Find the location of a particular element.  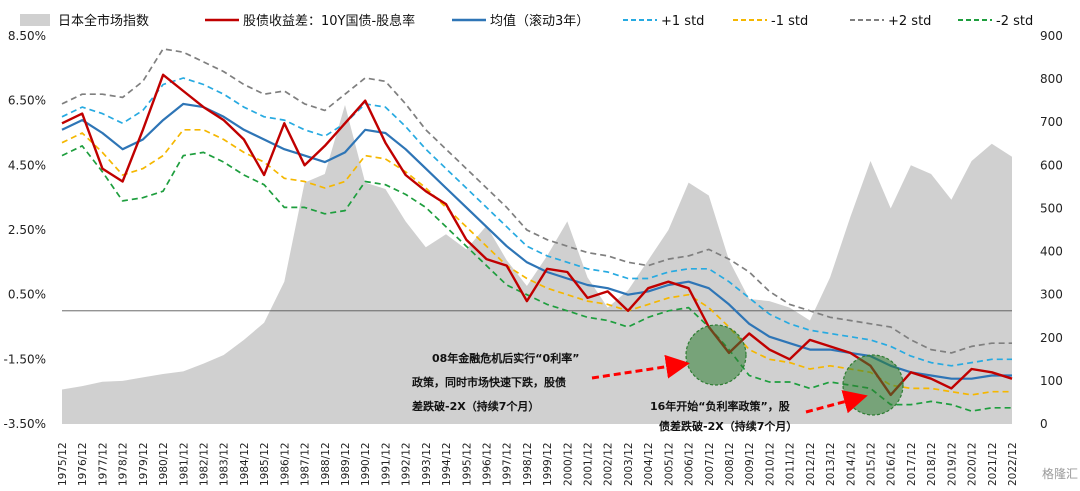

x-tick-label: 1981/12 is located at coordinates (184, 464).